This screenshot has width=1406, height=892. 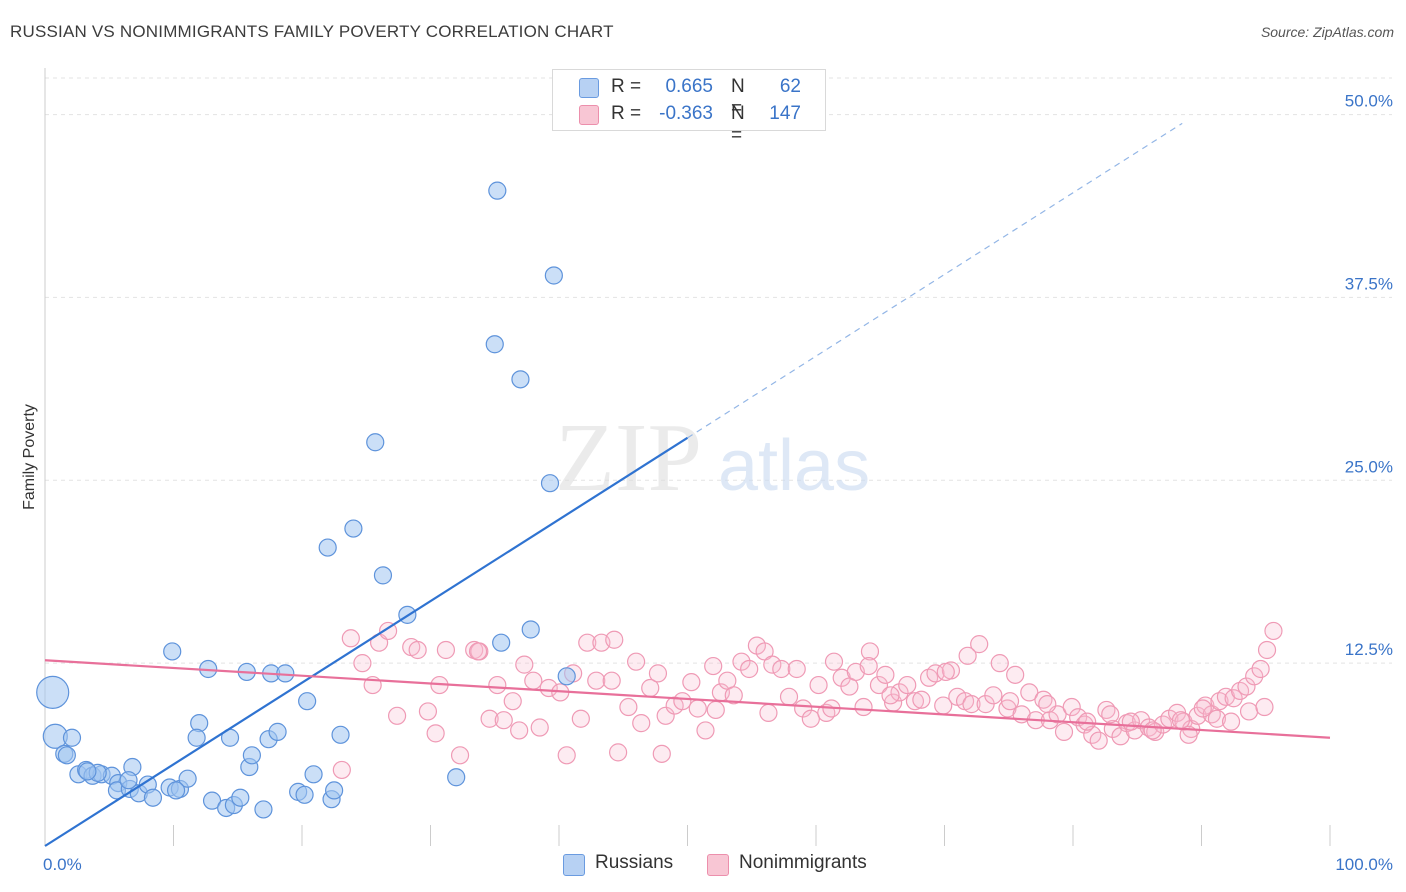 I want to click on watermark: ZIP atlas, so click(x=712, y=458).